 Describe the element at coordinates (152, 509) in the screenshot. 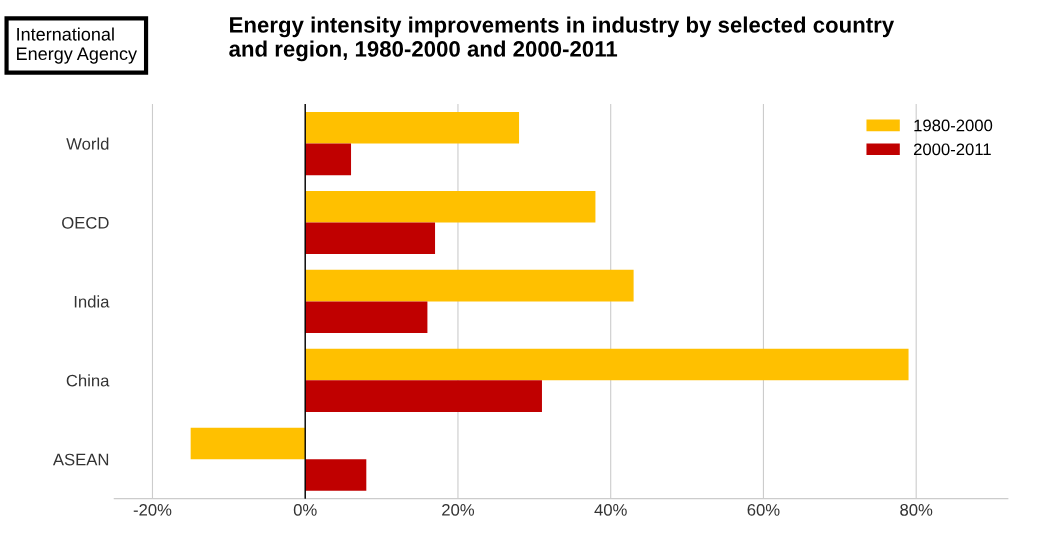

I see `x-tick-label: -20%` at that location.